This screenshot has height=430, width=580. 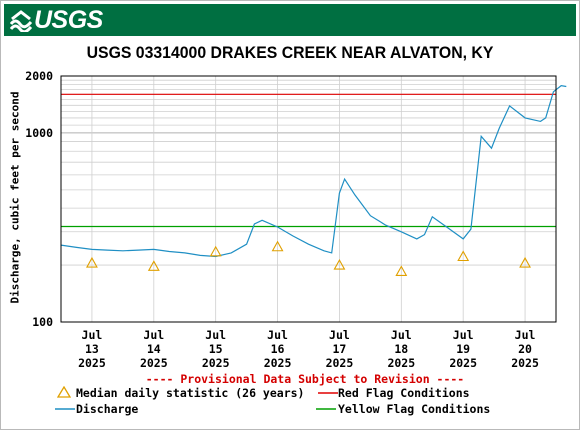 What do you see at coordinates (290, 20) in the screenshot?
I see `usgs-banner: USGS` at bounding box center [290, 20].